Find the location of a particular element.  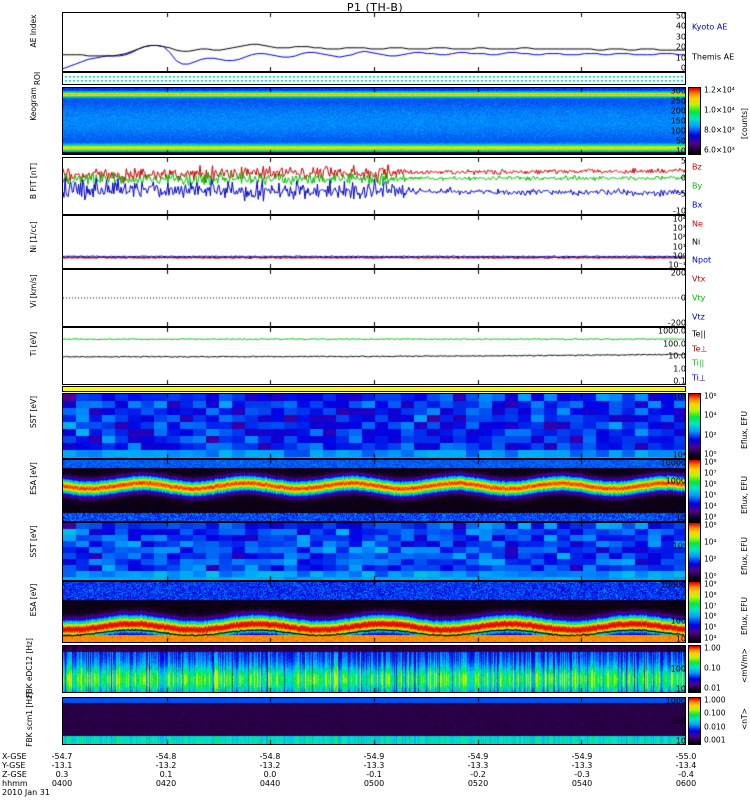

xaxis-tick-value: 0420 is located at coordinates (166, 783).